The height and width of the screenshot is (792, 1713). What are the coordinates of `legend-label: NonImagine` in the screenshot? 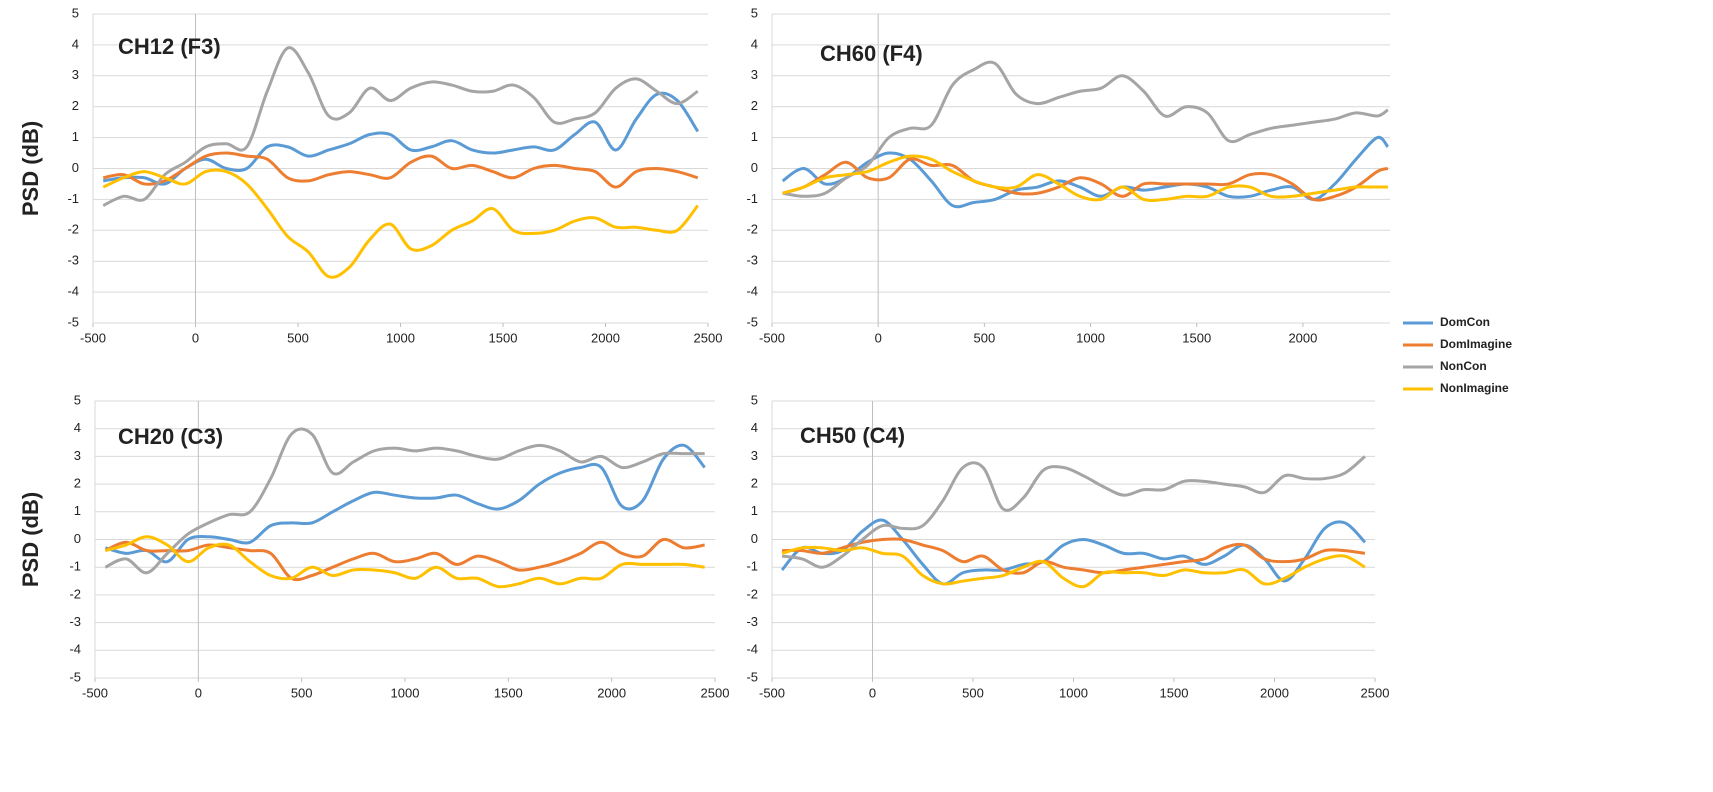 It's located at (1474, 388).